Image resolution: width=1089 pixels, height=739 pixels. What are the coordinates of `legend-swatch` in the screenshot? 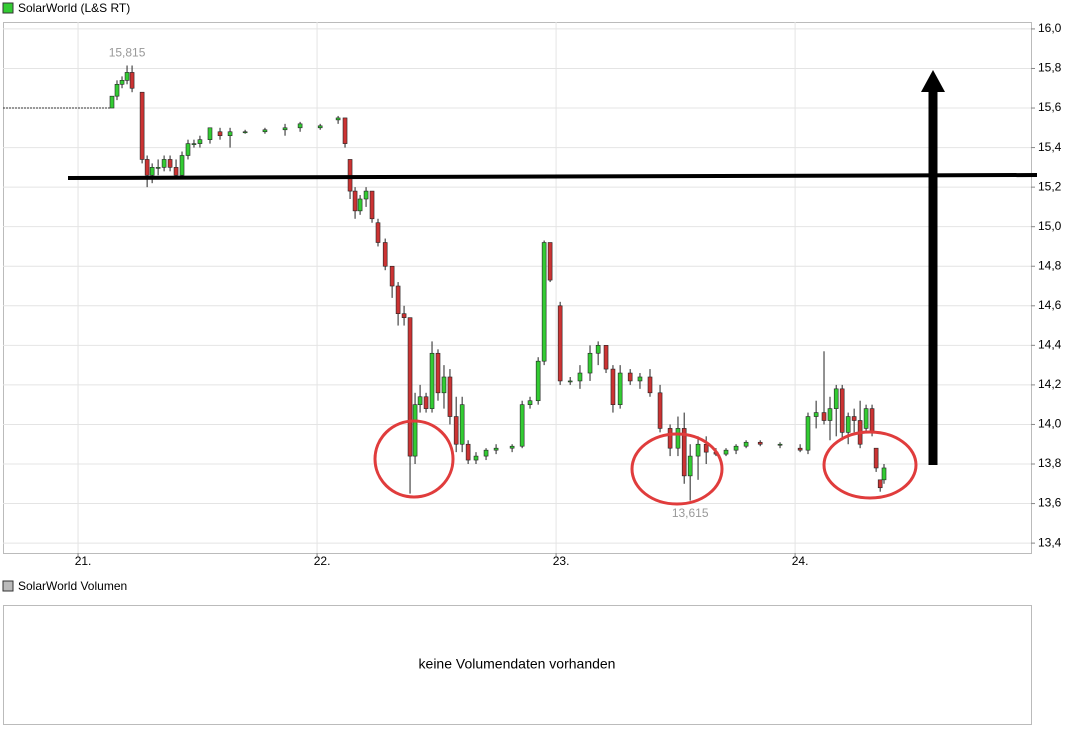 It's located at (8, 586).